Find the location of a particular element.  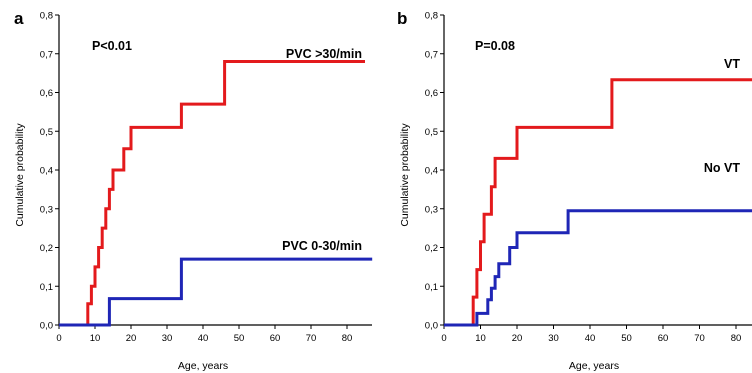

p-value: P=0.08 is located at coordinates (495, 46).